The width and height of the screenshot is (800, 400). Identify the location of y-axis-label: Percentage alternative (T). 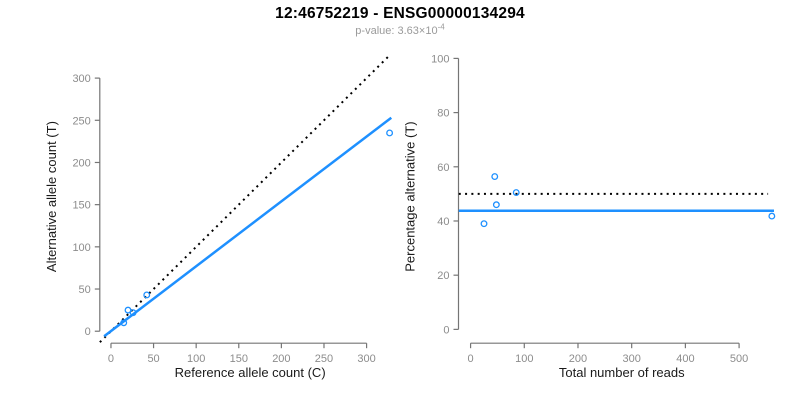
(410, 196).